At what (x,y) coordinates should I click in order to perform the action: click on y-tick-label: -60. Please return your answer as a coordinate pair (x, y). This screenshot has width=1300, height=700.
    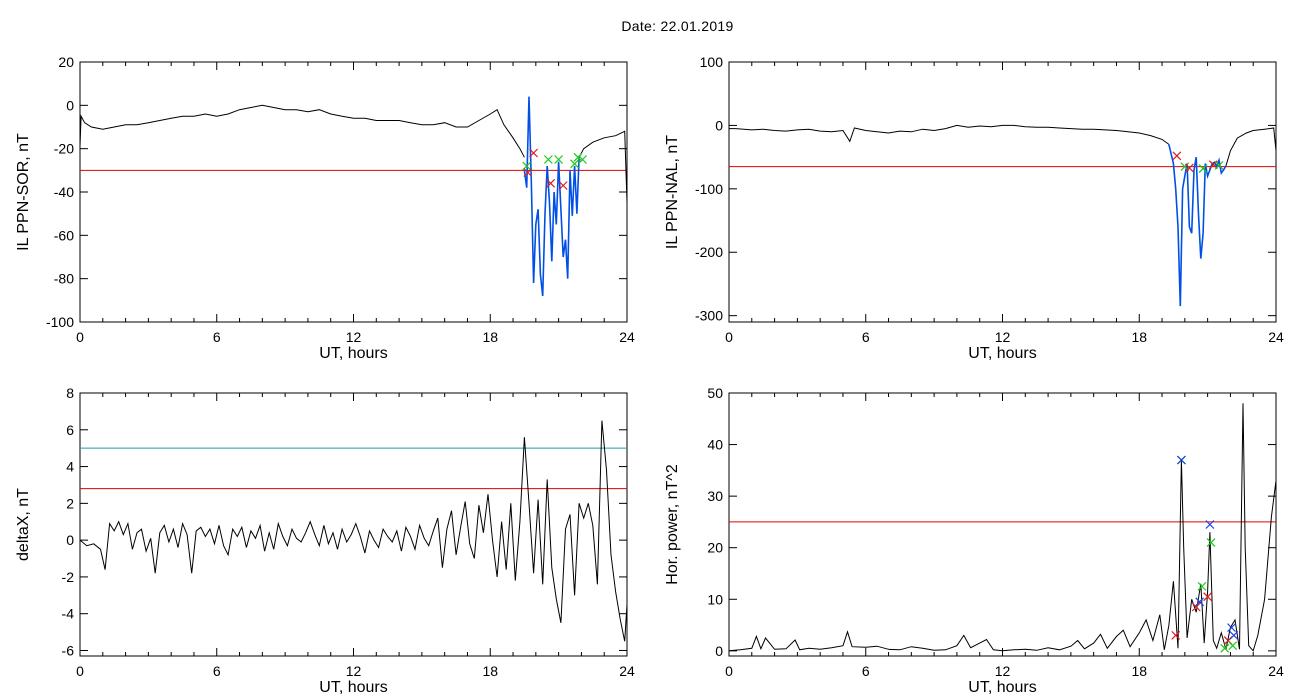
    Looking at the image, I should click on (64, 235).